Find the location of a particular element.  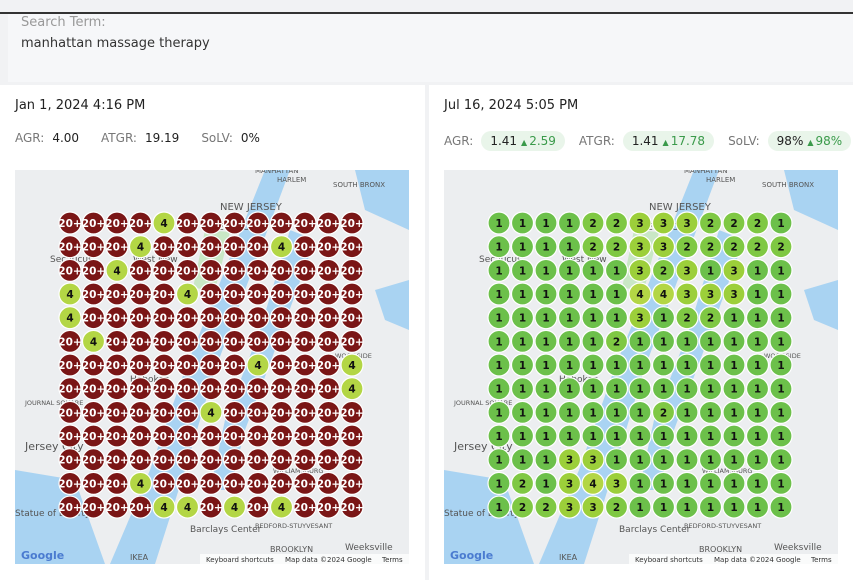

map-label: WILLIAMSBURG is located at coordinates (727, 471).